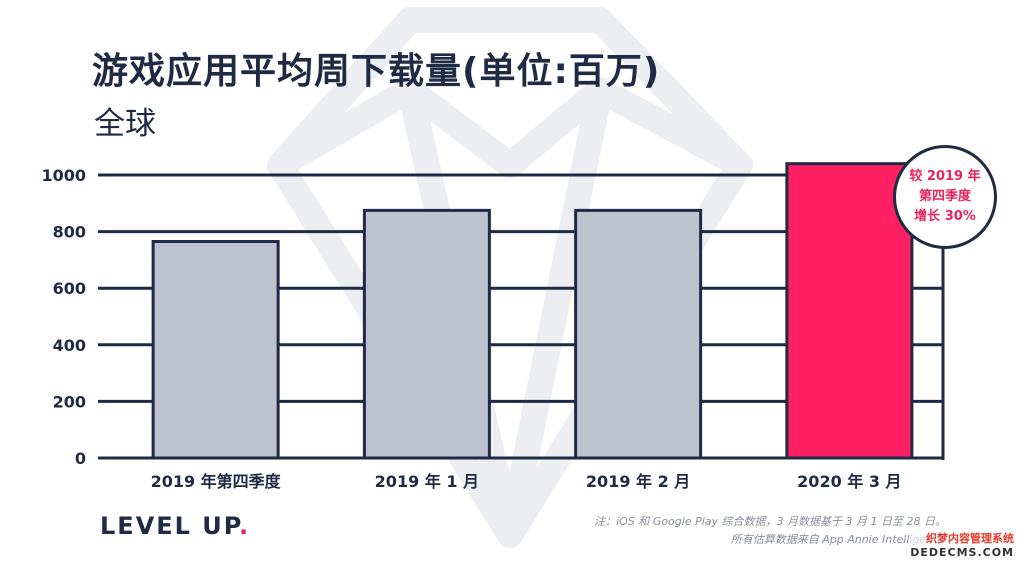 The width and height of the screenshot is (1024, 565). Describe the element at coordinates (69, 401) in the screenshot. I see `y-tick-label: 200` at that location.